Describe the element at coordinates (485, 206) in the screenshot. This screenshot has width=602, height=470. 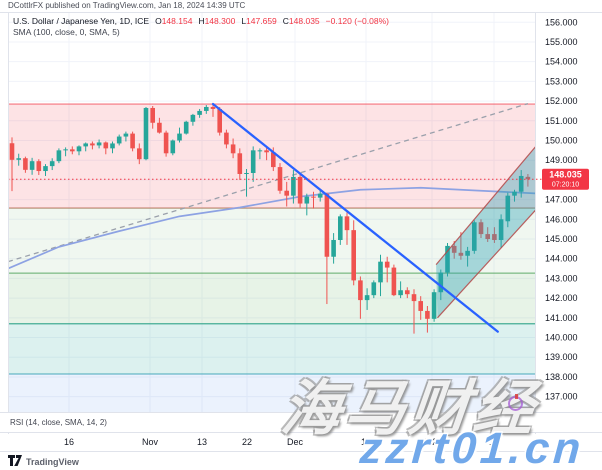
I see `channel-upper-border` at that location.